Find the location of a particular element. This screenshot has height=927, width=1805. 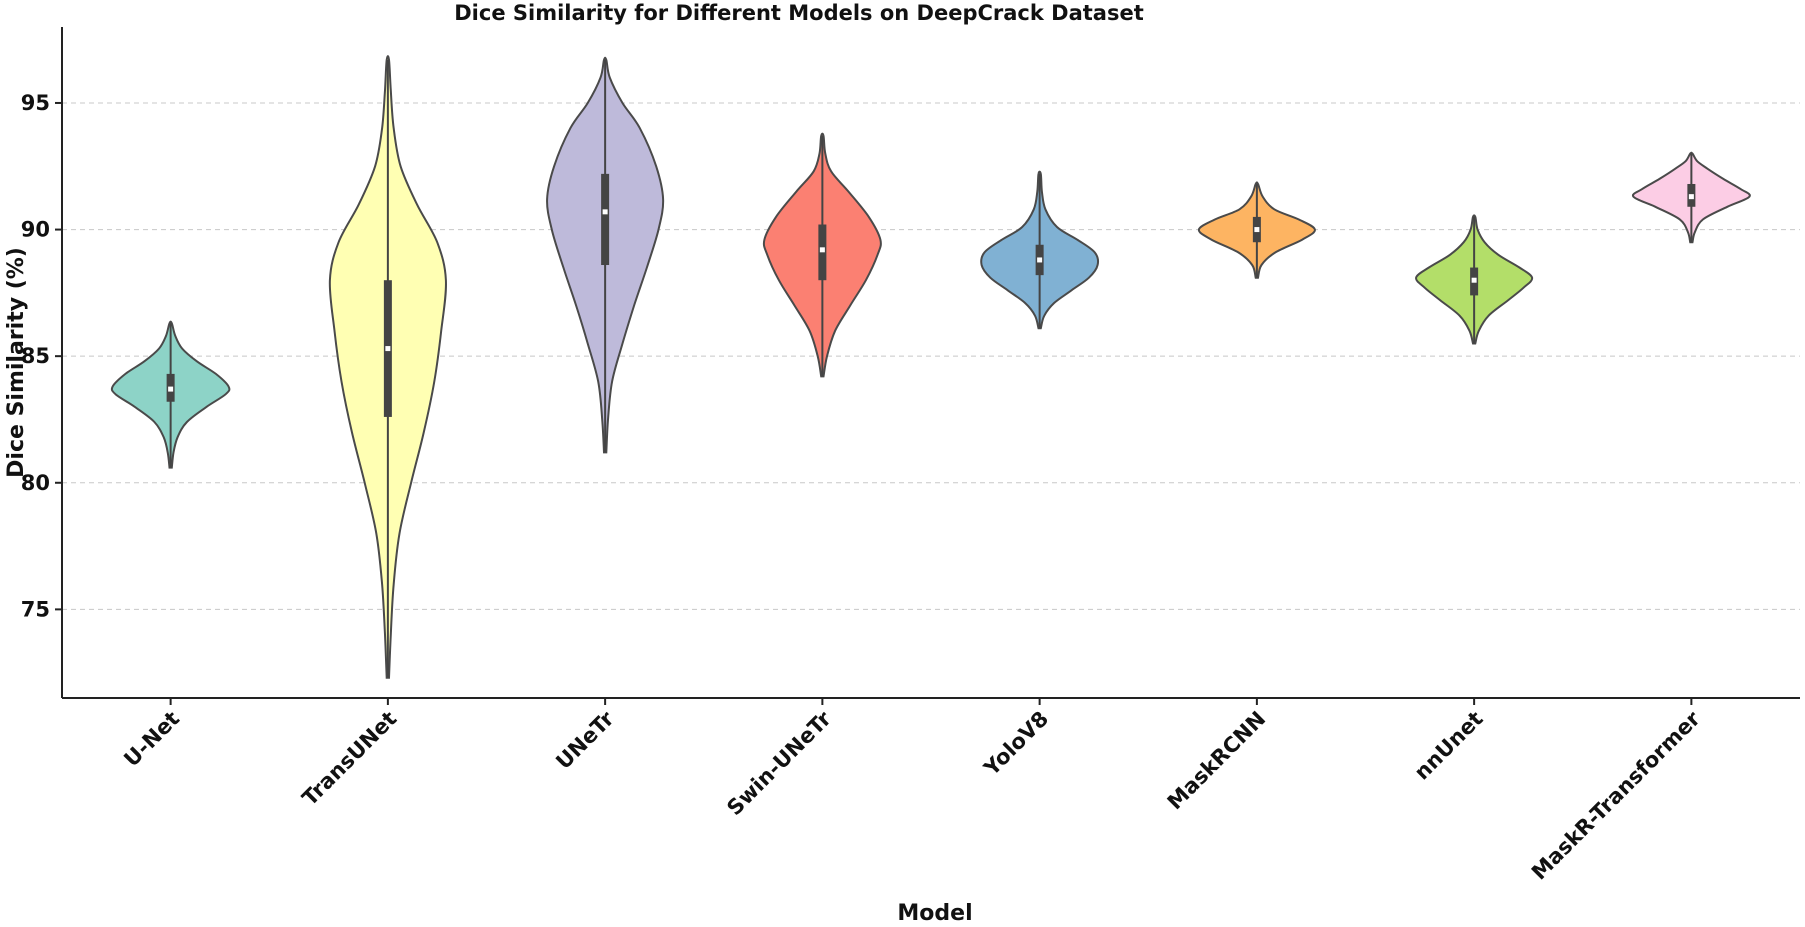

violin-nnunet is located at coordinates (1474, 279).